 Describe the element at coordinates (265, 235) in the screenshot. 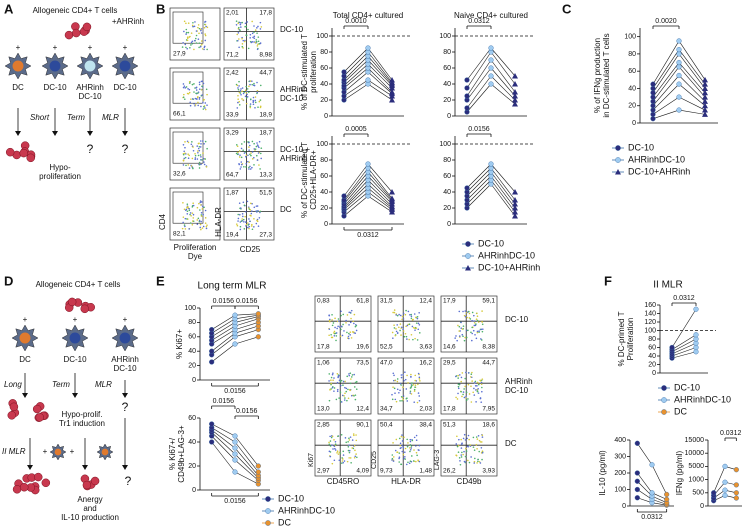

I see `quadrant-value: 27,3` at that location.